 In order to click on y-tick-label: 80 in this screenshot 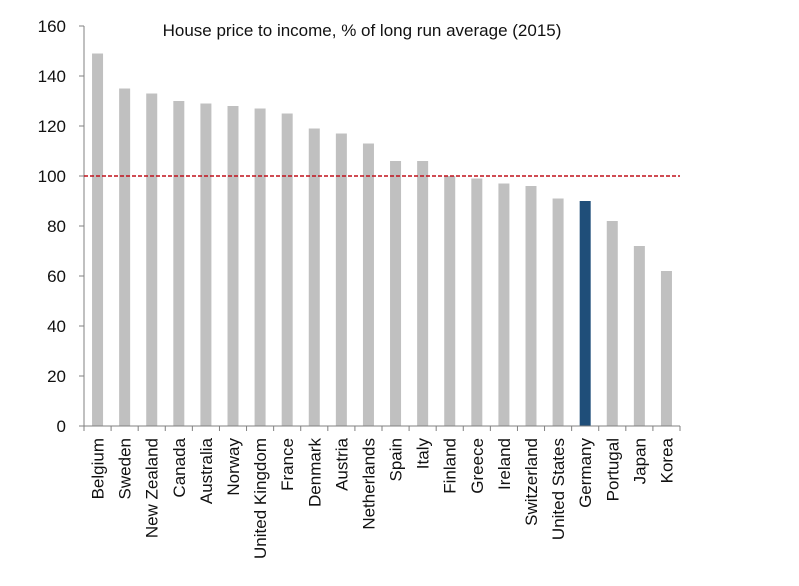, I will do `click(56, 226)`.